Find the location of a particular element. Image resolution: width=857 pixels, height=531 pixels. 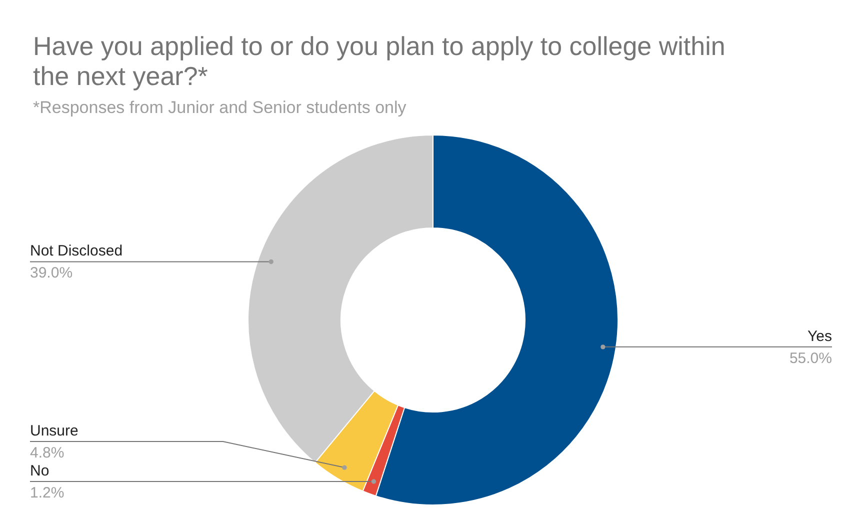

data-label: 39.0% is located at coordinates (51, 273).